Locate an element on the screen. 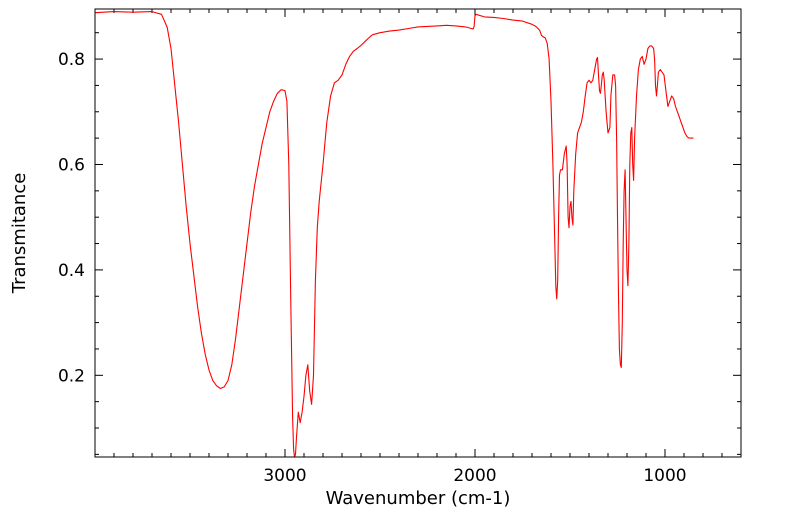 This screenshot has width=799, height=520. x-tick-label: 1000 is located at coordinates (664, 476).